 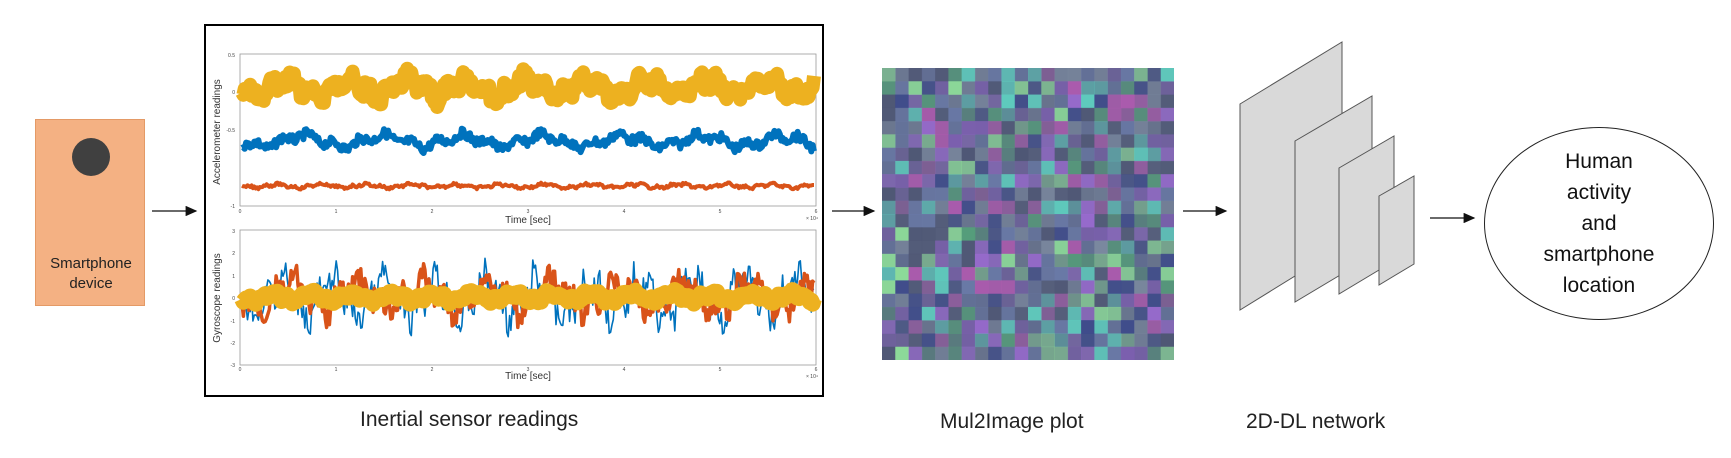 What do you see at coordinates (528, 297) in the screenshot?
I see `gyro-series` at bounding box center [528, 297].